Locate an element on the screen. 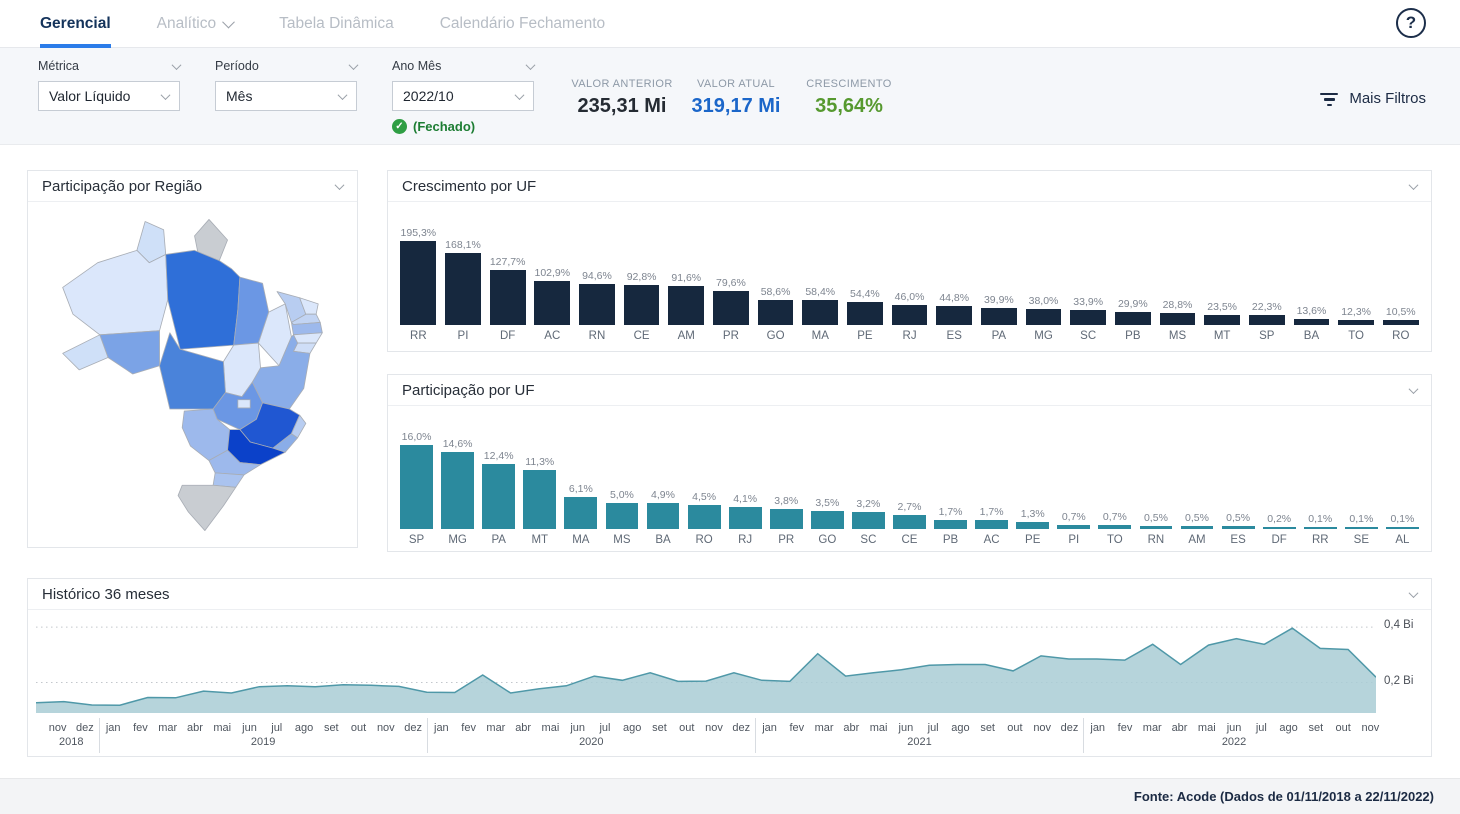 Image resolution: width=1460 pixels, height=814 pixels. bar-AM: 91,6% AM is located at coordinates (686, 286).